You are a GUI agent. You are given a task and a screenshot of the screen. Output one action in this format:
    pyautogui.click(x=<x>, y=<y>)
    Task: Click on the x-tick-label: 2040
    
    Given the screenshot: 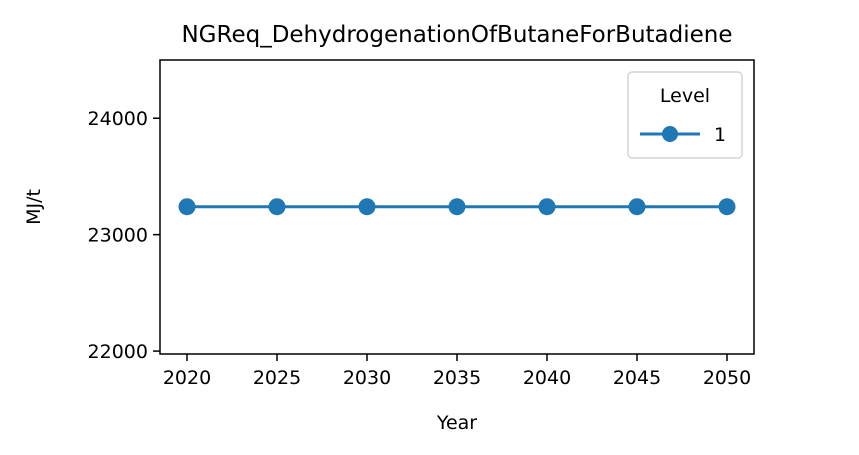 What is the action you would take?
    pyautogui.click(x=547, y=378)
    